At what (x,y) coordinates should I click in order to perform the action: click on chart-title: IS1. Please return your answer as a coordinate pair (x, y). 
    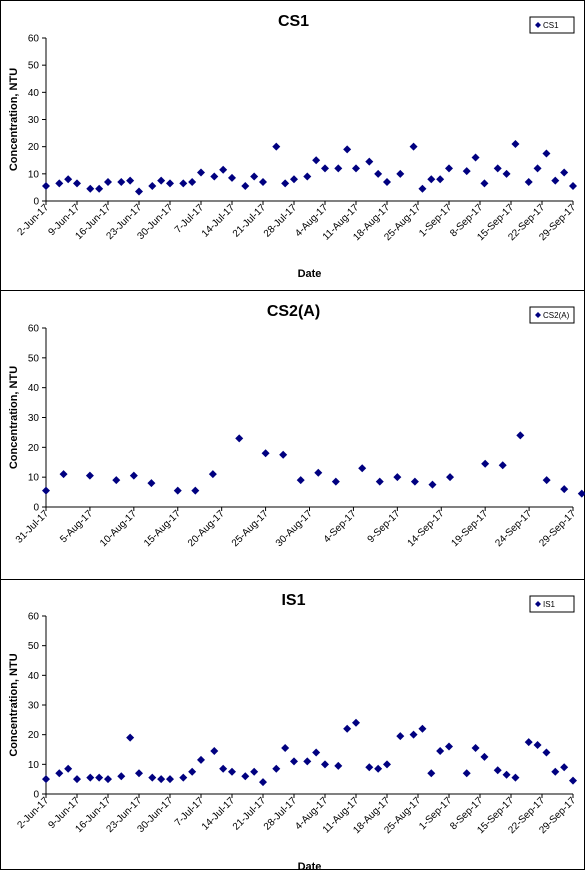
    Looking at the image, I should click on (293, 600).